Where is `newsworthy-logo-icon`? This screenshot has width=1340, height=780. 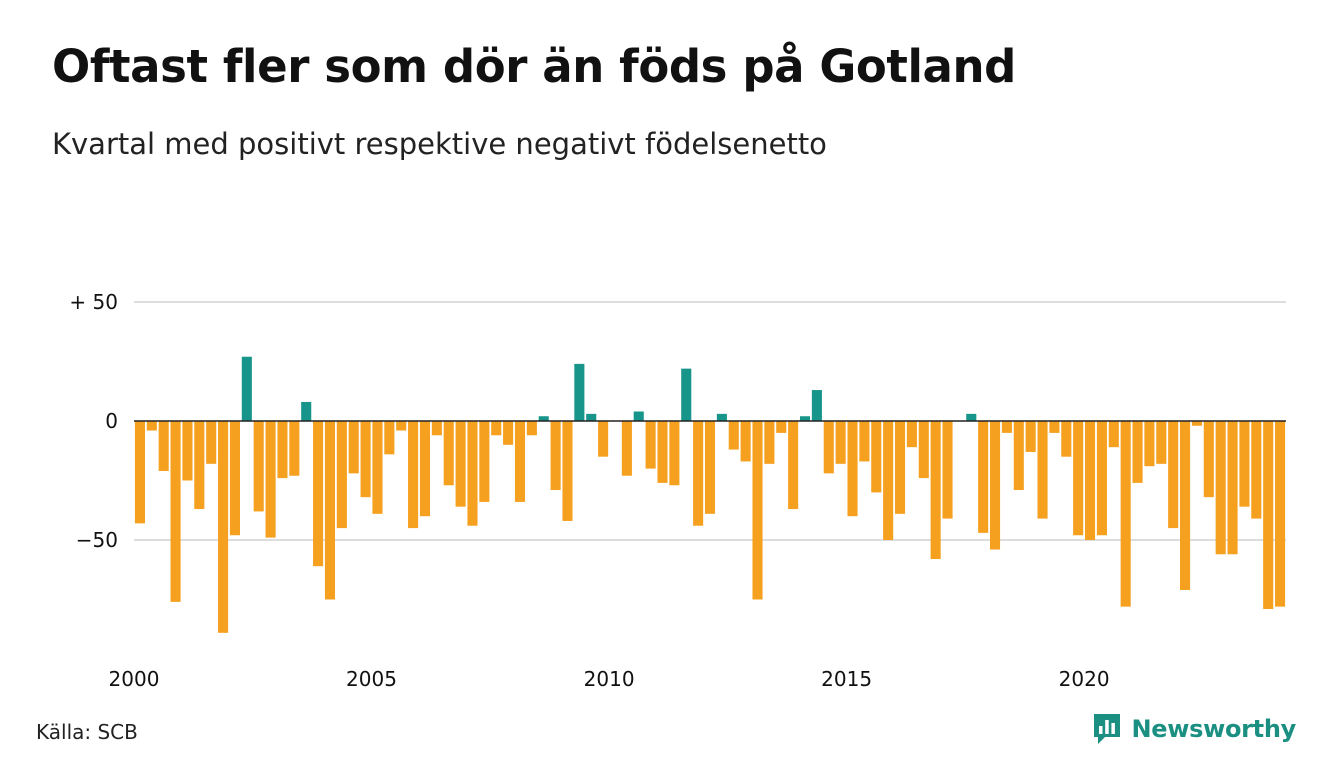 newsworthy-logo-icon is located at coordinates (1107, 729).